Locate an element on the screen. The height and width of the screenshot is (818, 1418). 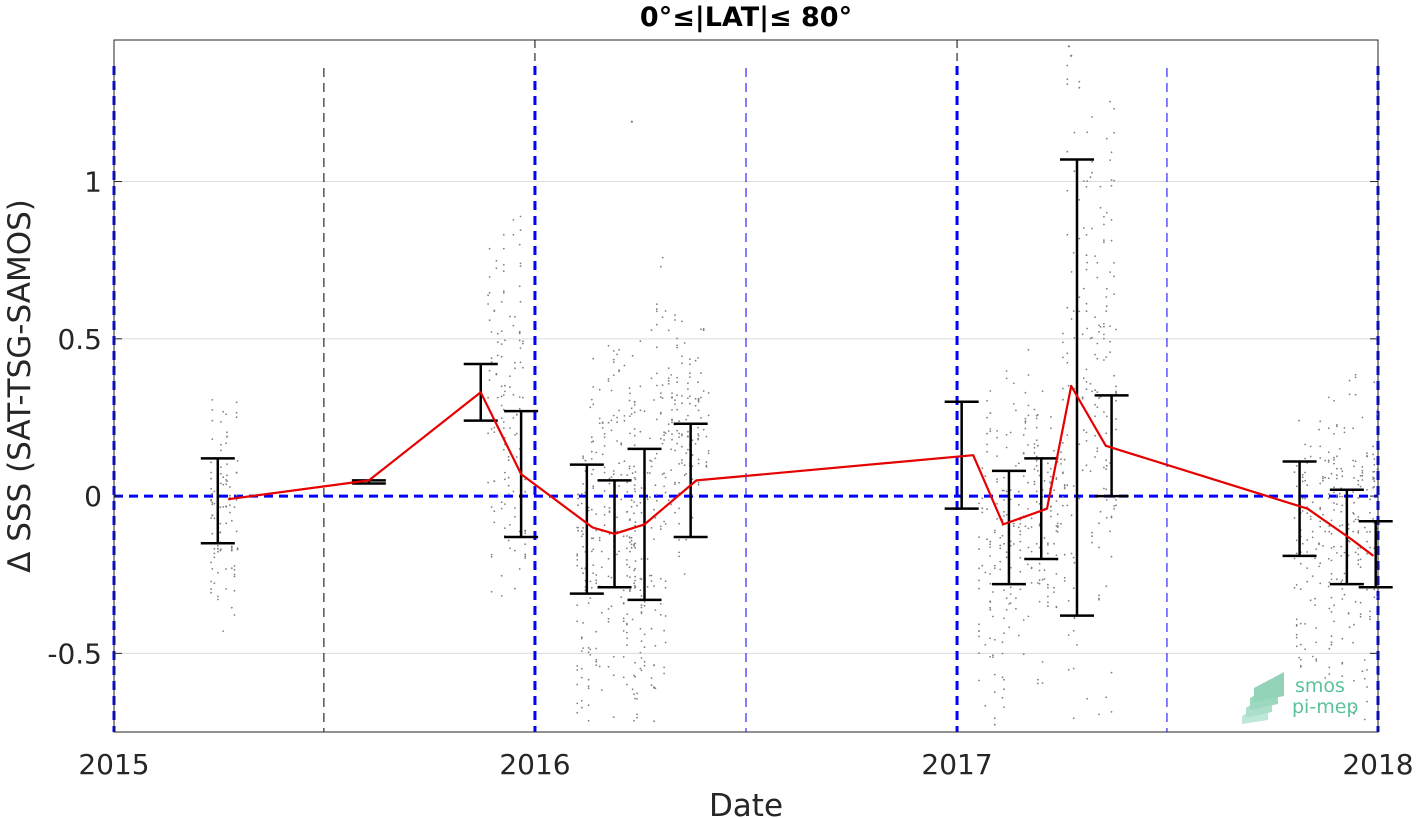
watermark-text-line1: smos is located at coordinates (1320, 686).